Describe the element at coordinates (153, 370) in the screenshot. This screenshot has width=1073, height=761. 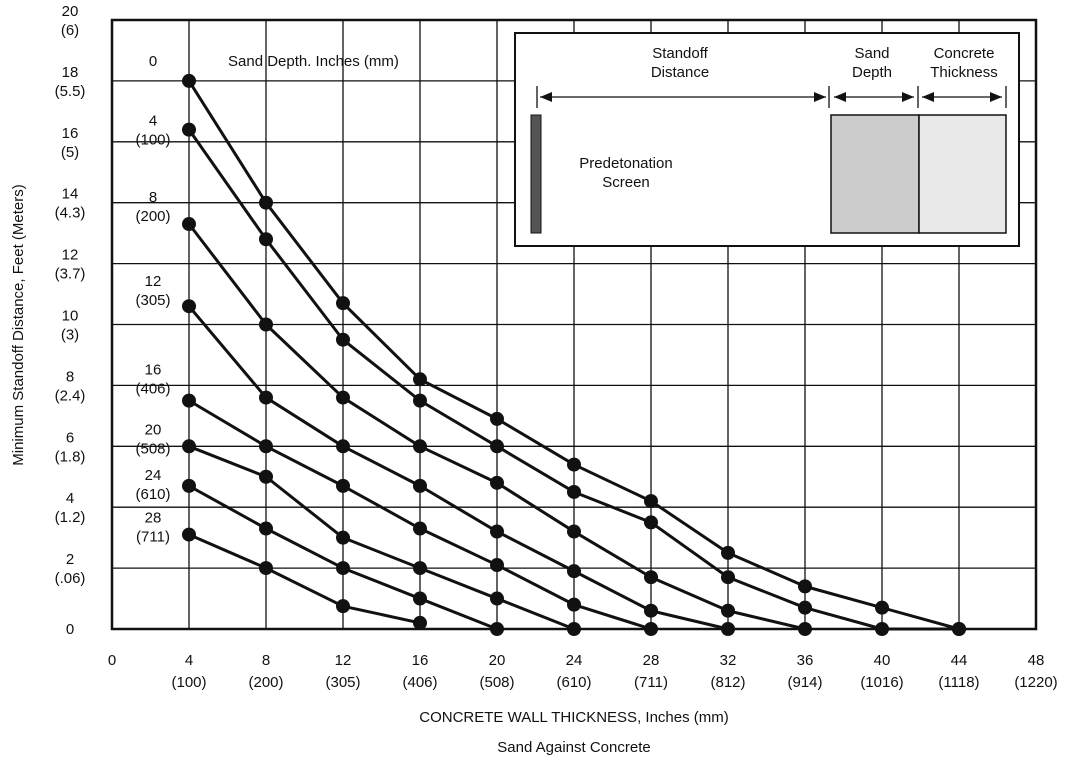
I see `series-label: 16` at that location.